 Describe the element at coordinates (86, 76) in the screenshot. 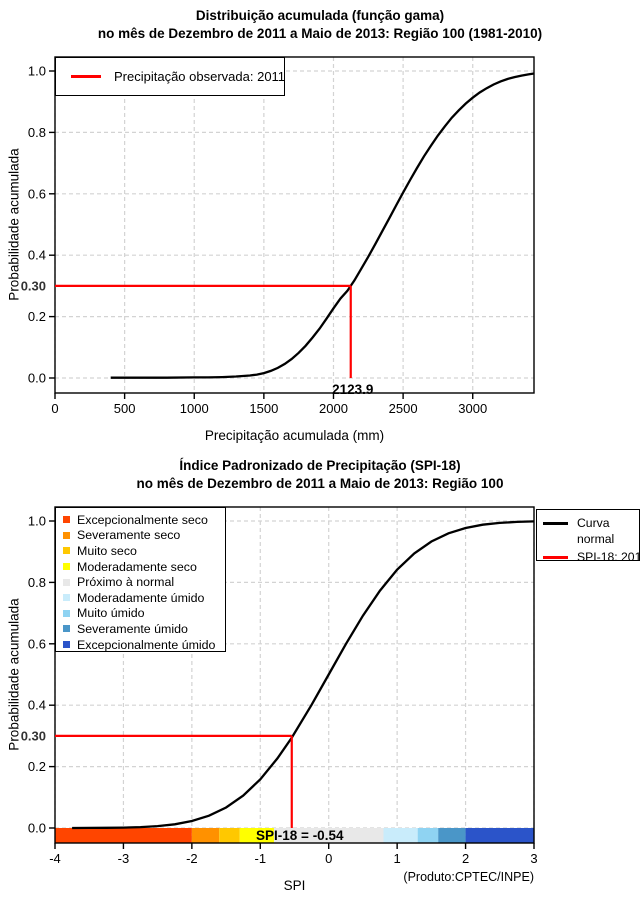

I see `red-line-sample` at that location.